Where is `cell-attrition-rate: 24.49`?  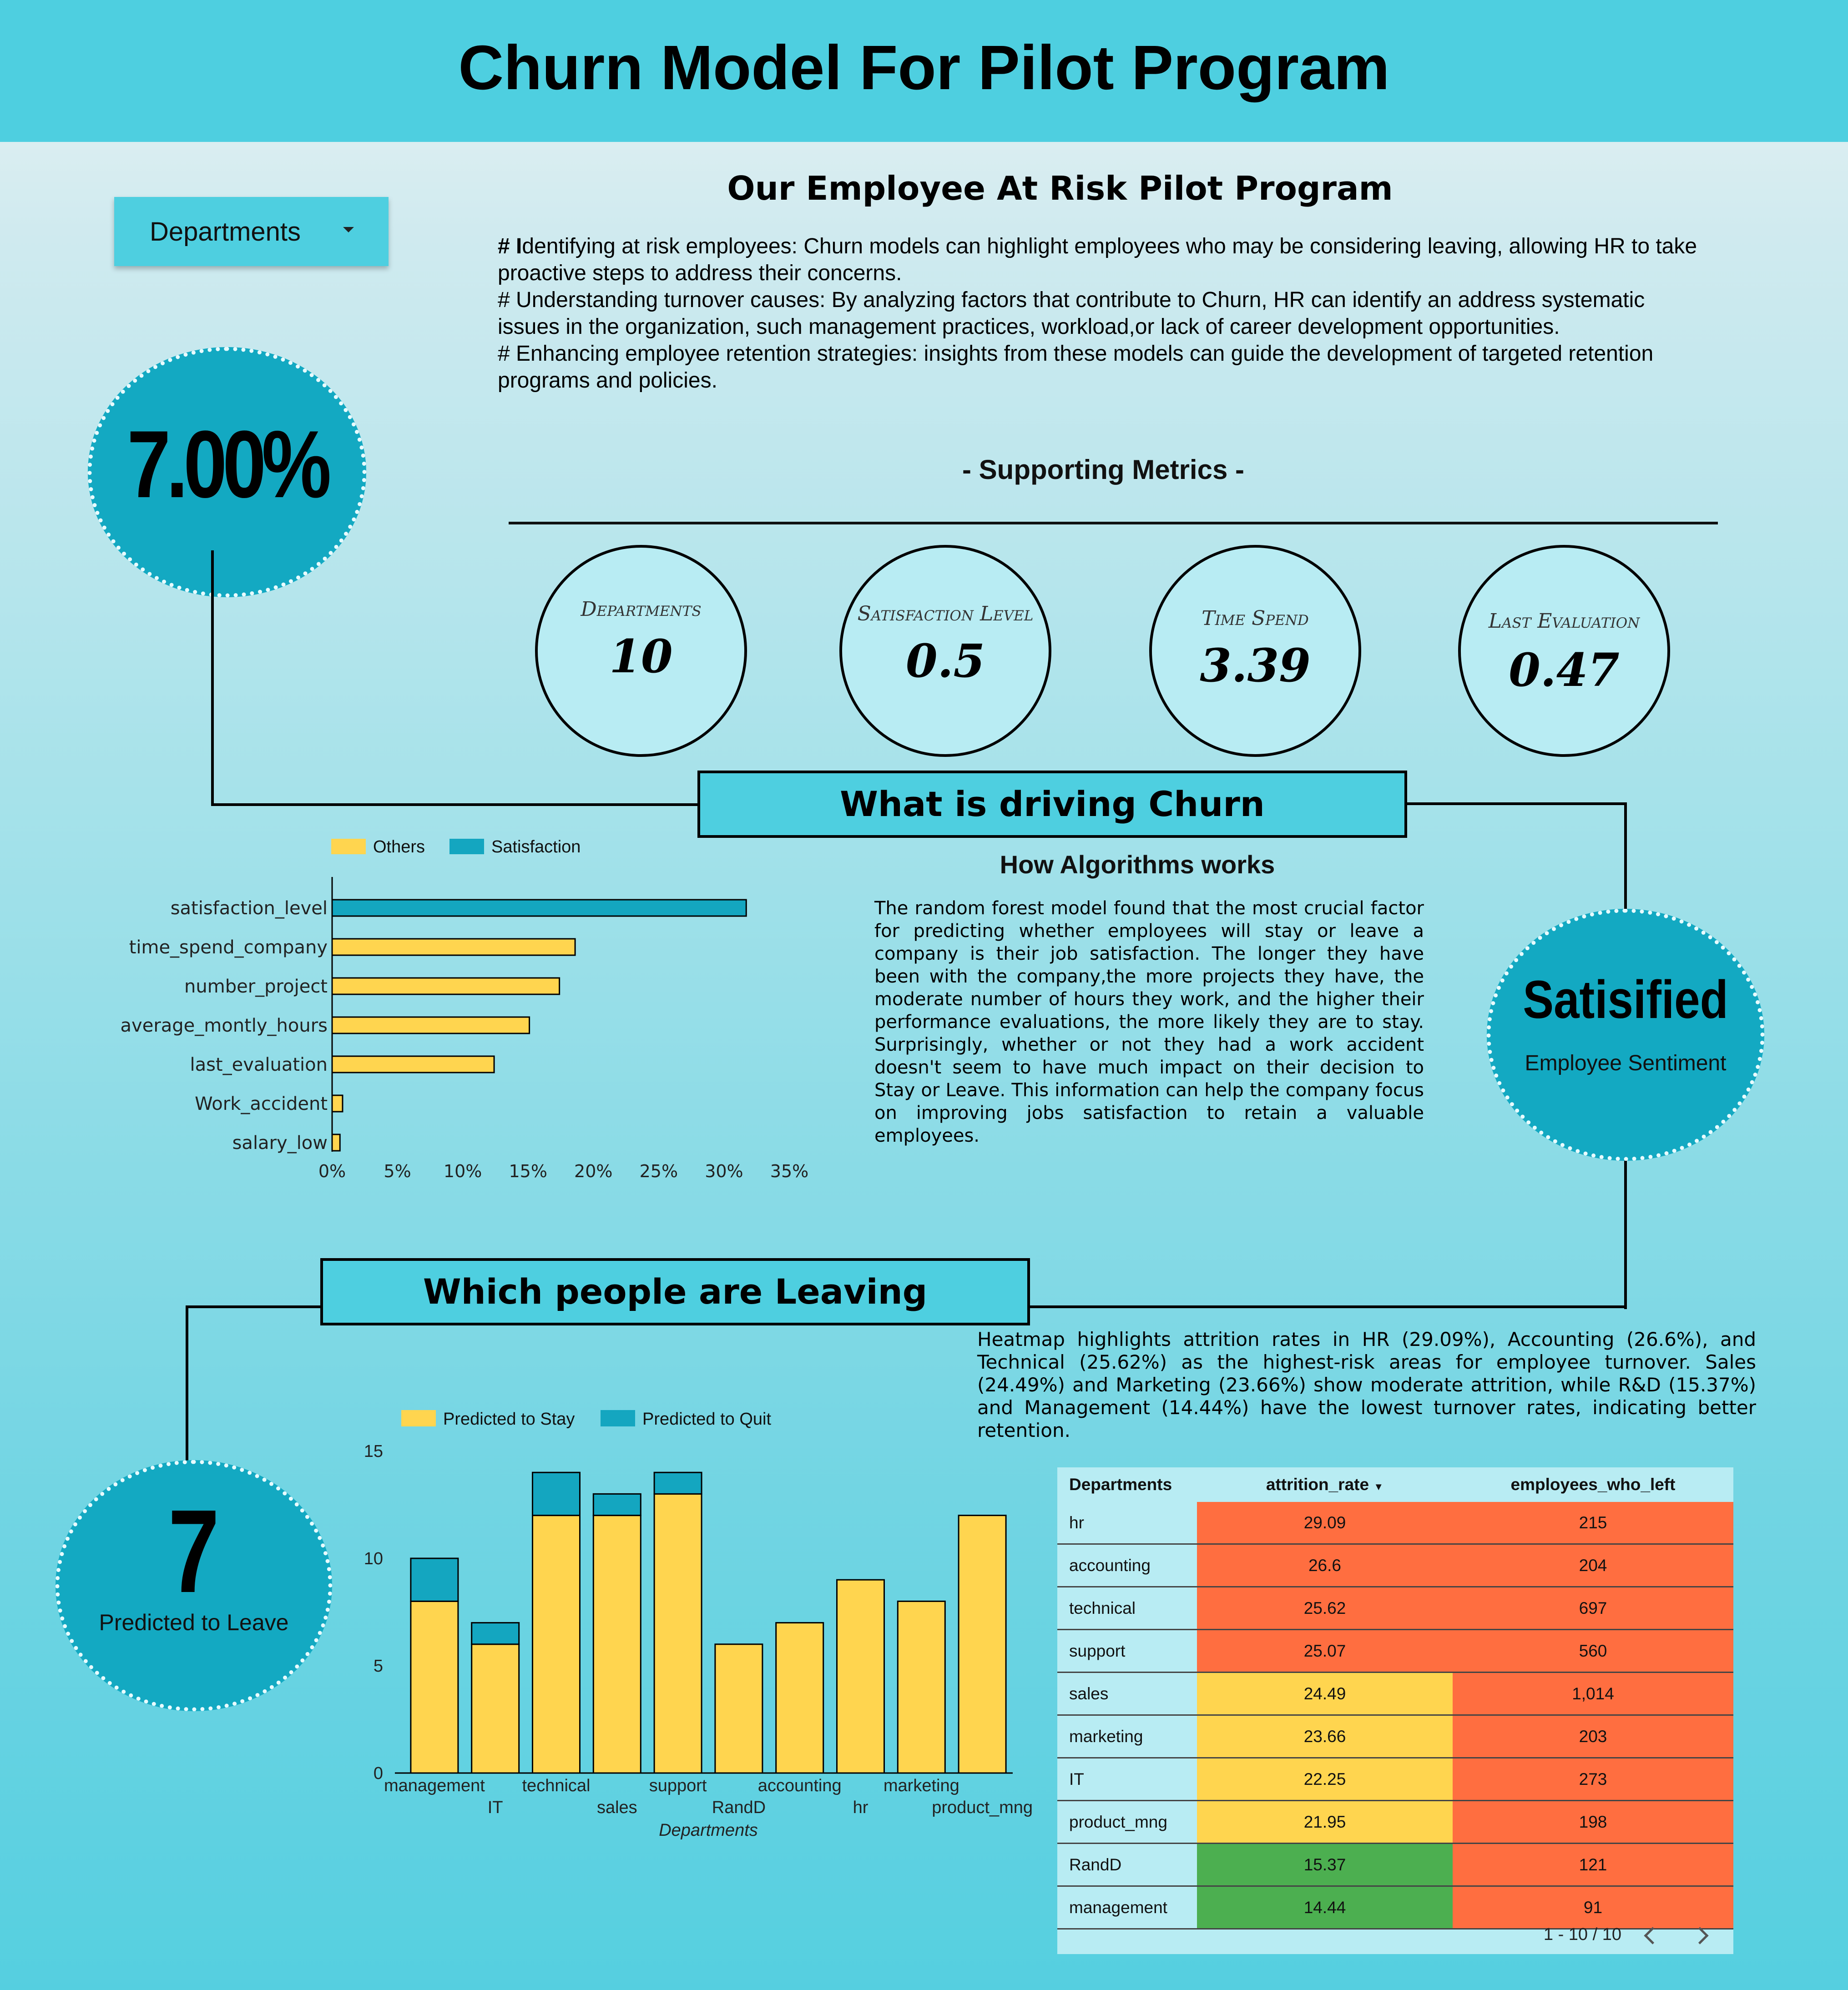
cell-attrition-rate: 24.49 is located at coordinates (1325, 1694).